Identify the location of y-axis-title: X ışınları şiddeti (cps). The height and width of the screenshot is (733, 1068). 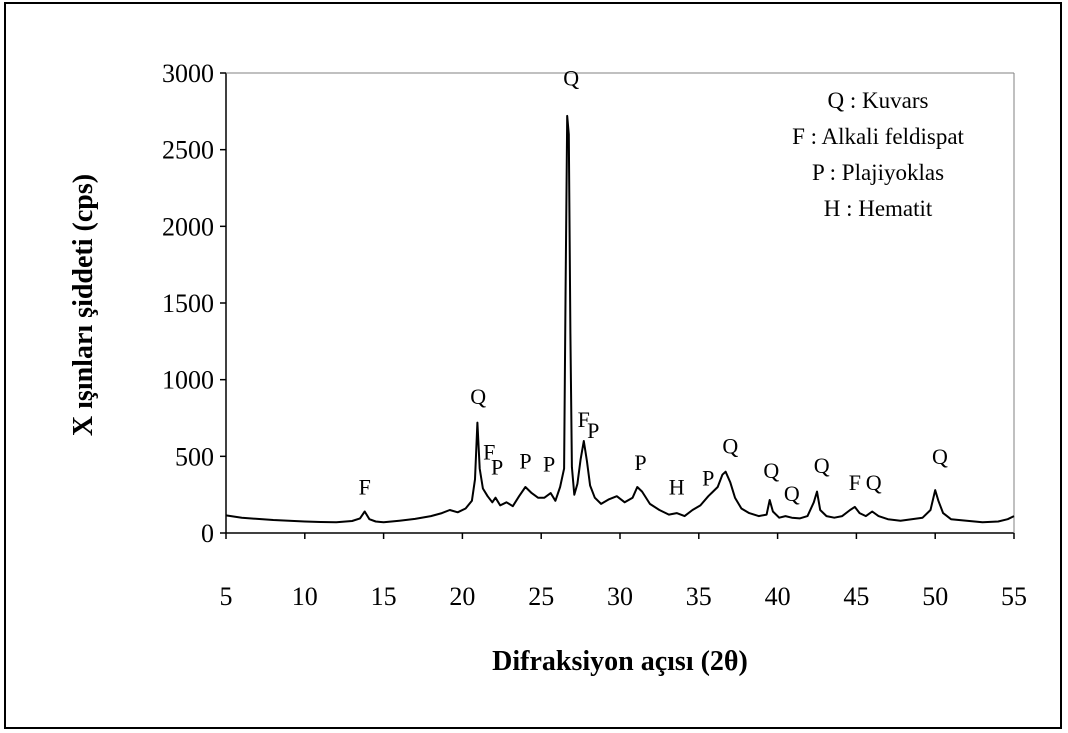
(83, 305).